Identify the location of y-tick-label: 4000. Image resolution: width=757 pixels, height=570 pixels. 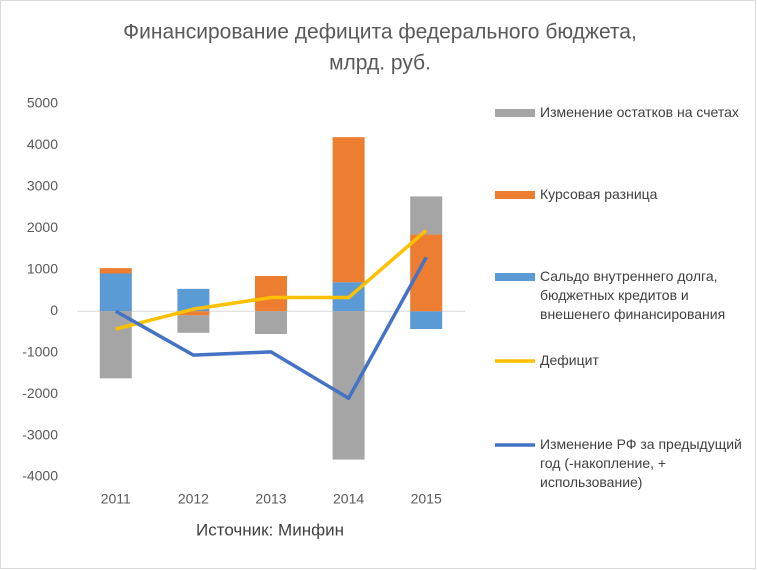
(42, 144).